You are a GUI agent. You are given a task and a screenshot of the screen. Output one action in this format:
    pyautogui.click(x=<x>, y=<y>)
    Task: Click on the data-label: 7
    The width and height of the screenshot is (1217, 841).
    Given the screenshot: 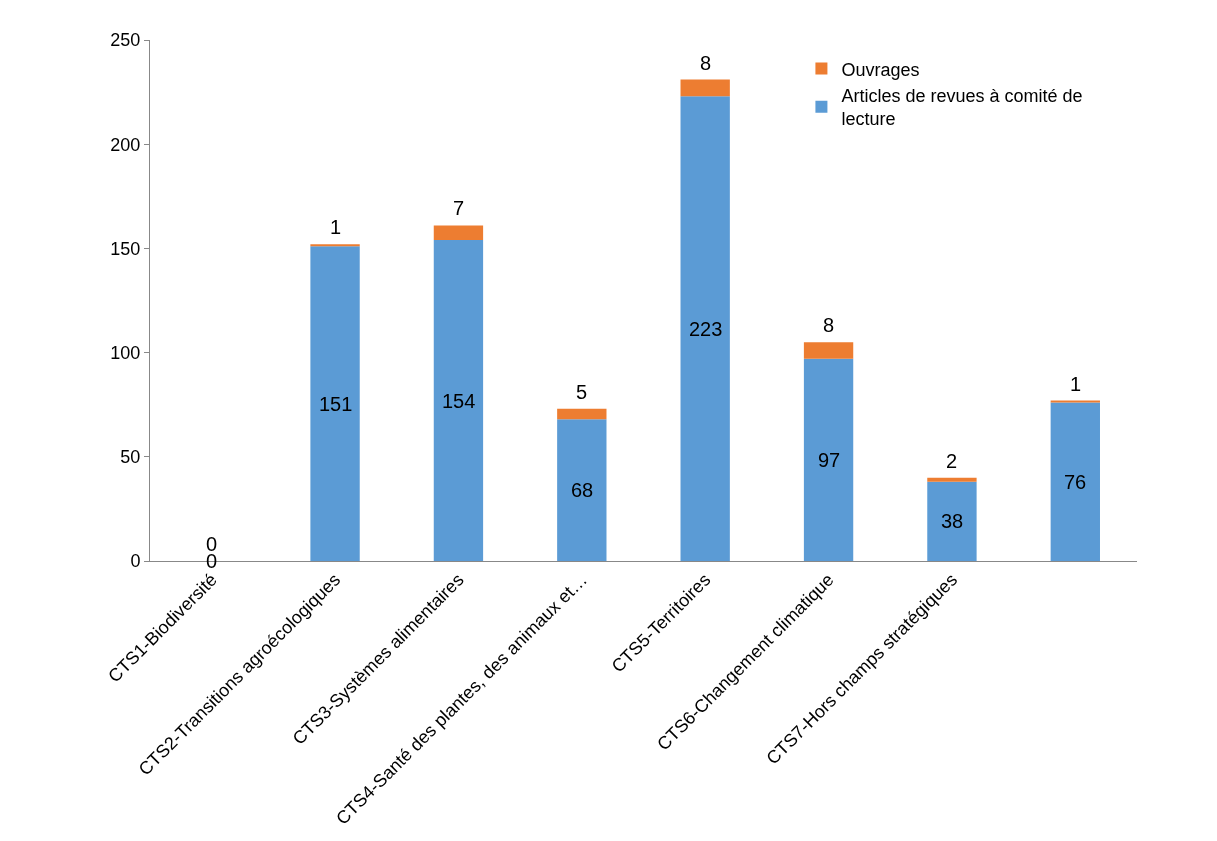 What is the action you would take?
    pyautogui.click(x=459, y=208)
    